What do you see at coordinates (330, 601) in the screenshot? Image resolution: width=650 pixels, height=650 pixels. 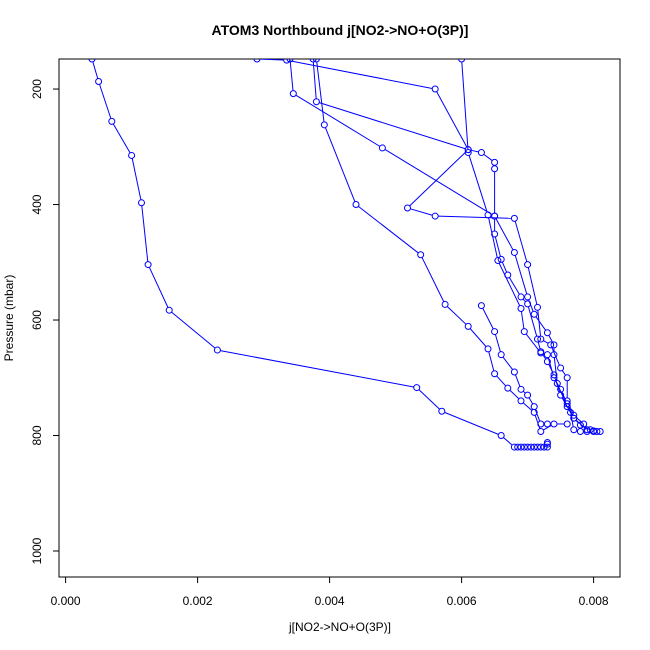 I see `x-tick-label: 0.004` at bounding box center [330, 601].